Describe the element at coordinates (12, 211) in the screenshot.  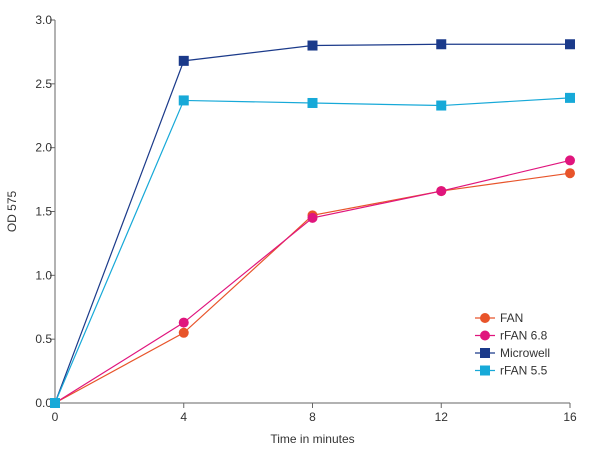
I see `y-axis-title: OD 575` at that location.